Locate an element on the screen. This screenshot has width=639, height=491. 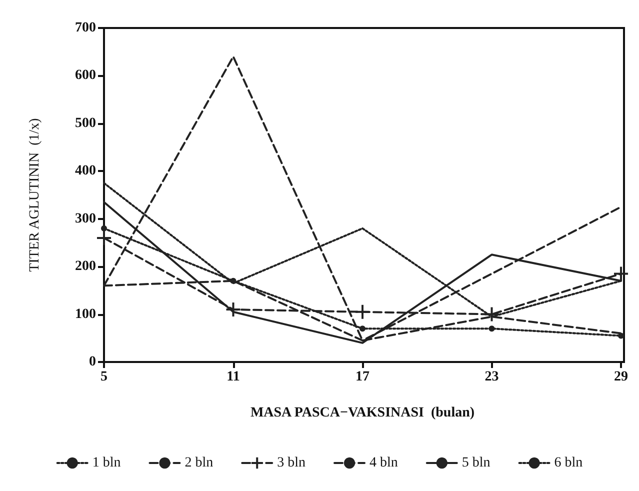
y-tick-label: 700 is located at coordinates (85, 28).